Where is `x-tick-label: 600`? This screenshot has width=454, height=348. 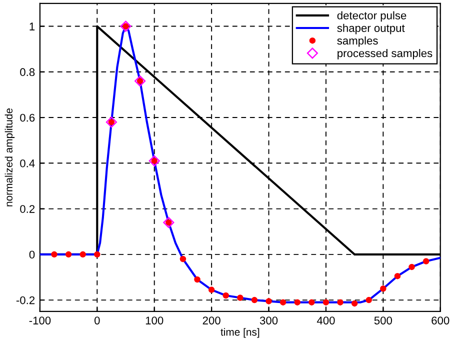 x-tick-label: 600 is located at coordinates (441, 320).